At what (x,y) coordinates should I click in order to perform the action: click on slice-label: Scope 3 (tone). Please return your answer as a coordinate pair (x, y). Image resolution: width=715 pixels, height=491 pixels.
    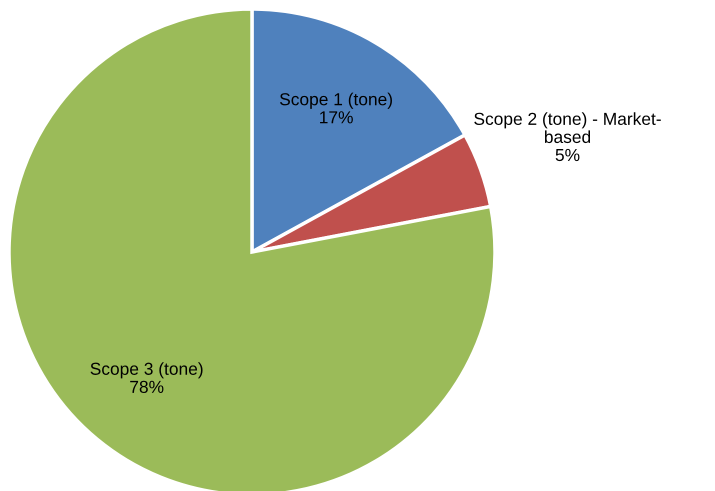
    Looking at the image, I should click on (146, 370).